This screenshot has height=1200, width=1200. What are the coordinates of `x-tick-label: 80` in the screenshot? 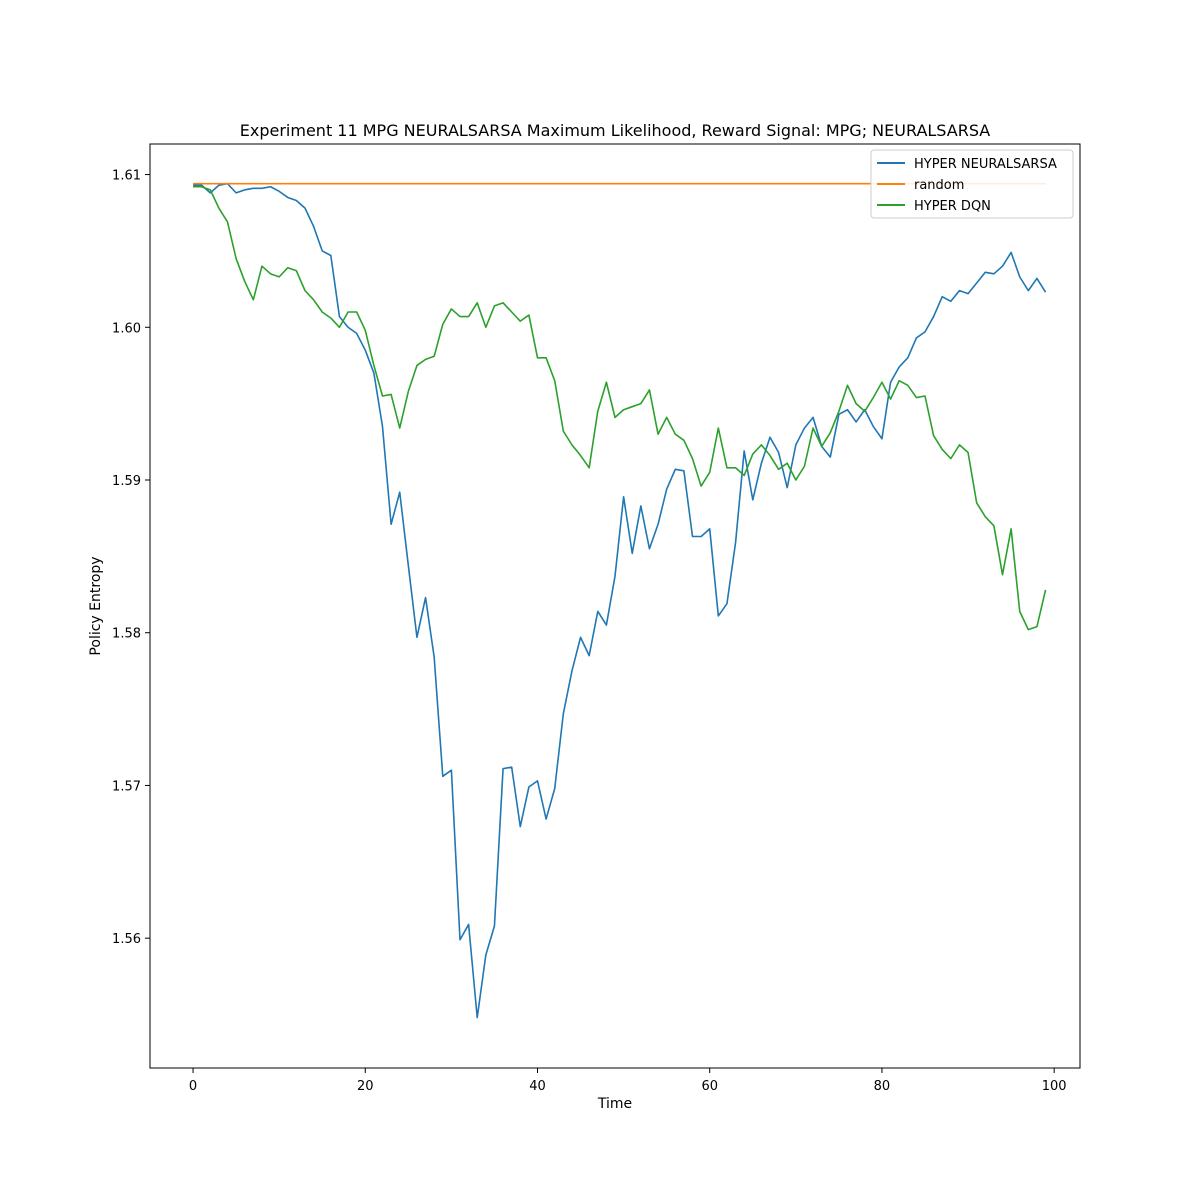 It's located at (882, 1086).